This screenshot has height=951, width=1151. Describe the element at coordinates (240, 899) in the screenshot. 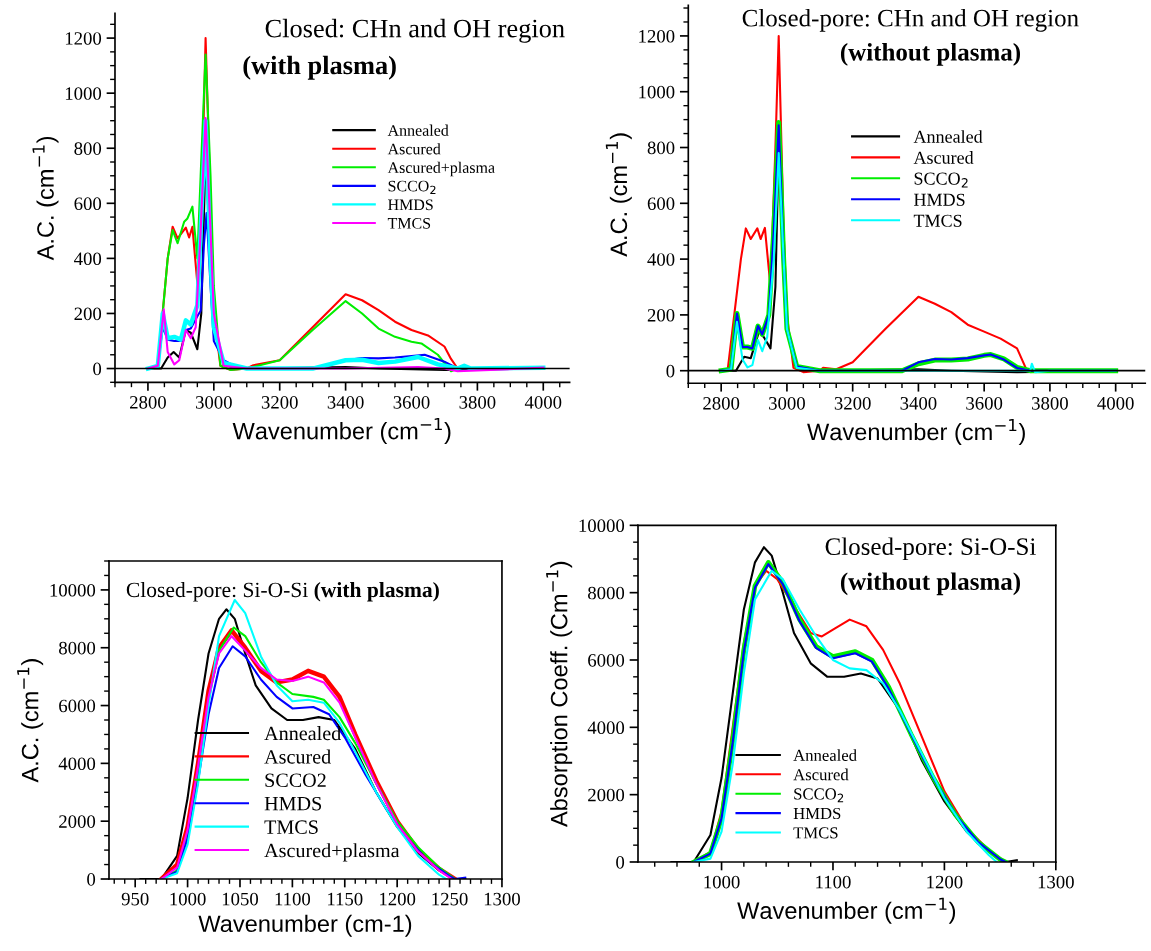

I see `x-tick-label: 1050` at that location.